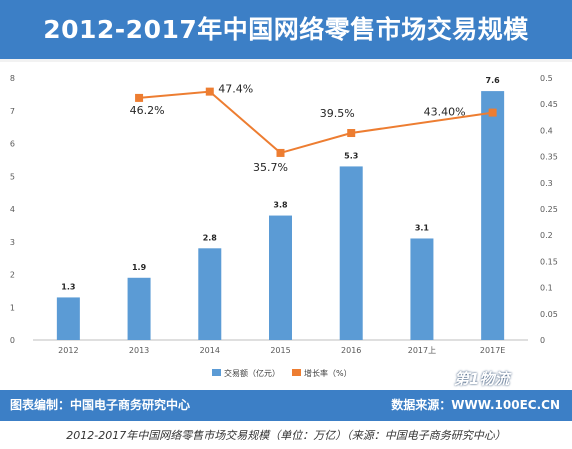  Describe the element at coordinates (549, 209) in the screenshot. I see `y2-tick-label: 0.25` at that location.